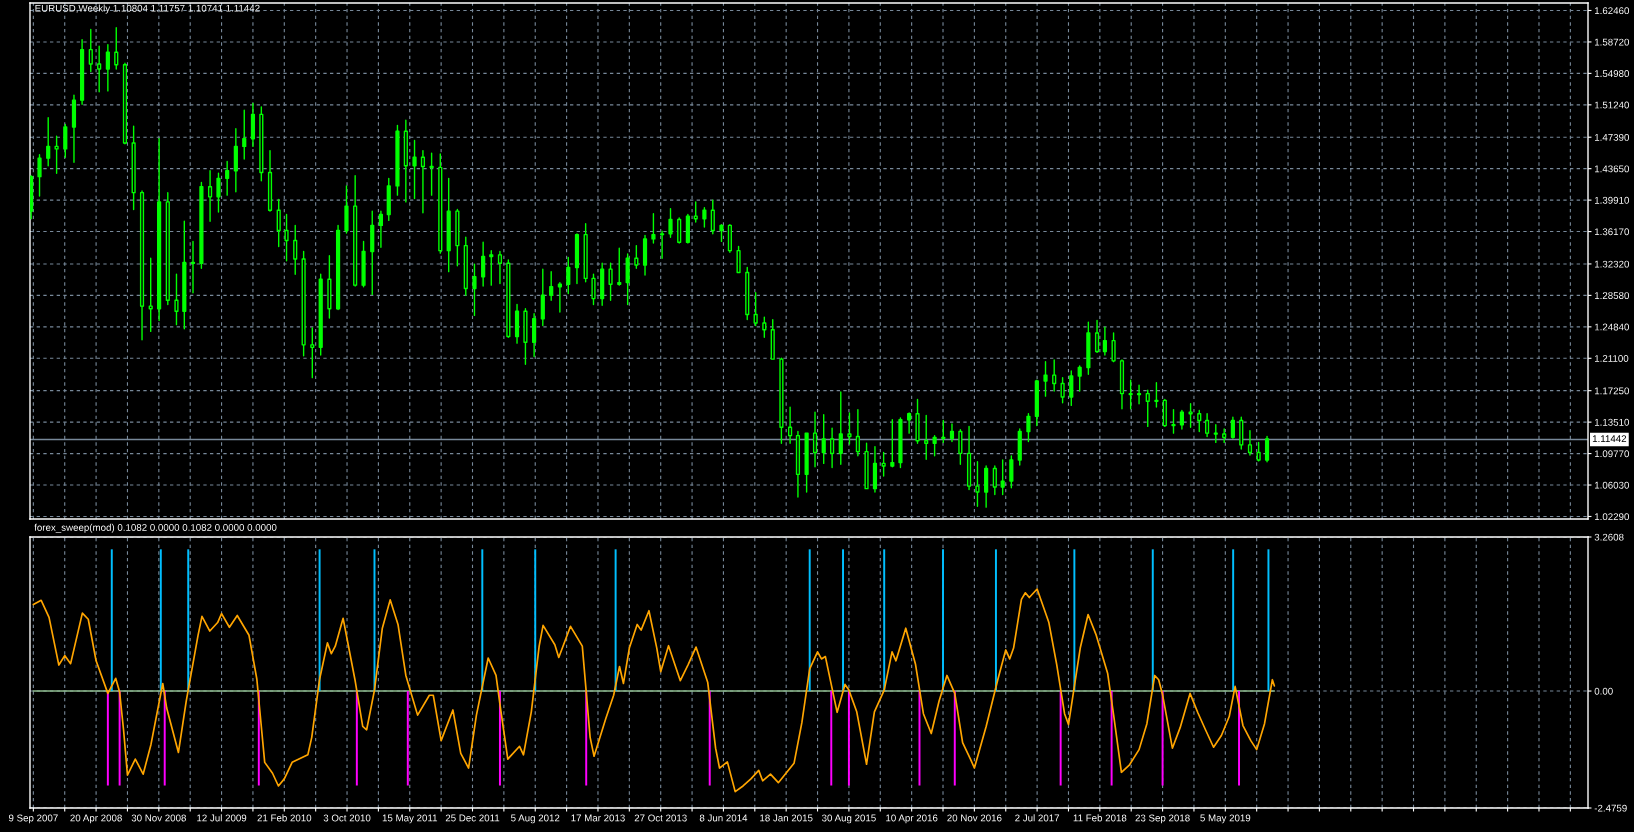  I want to click on x-tick-label: 30 Aug 2015, so click(848, 819).